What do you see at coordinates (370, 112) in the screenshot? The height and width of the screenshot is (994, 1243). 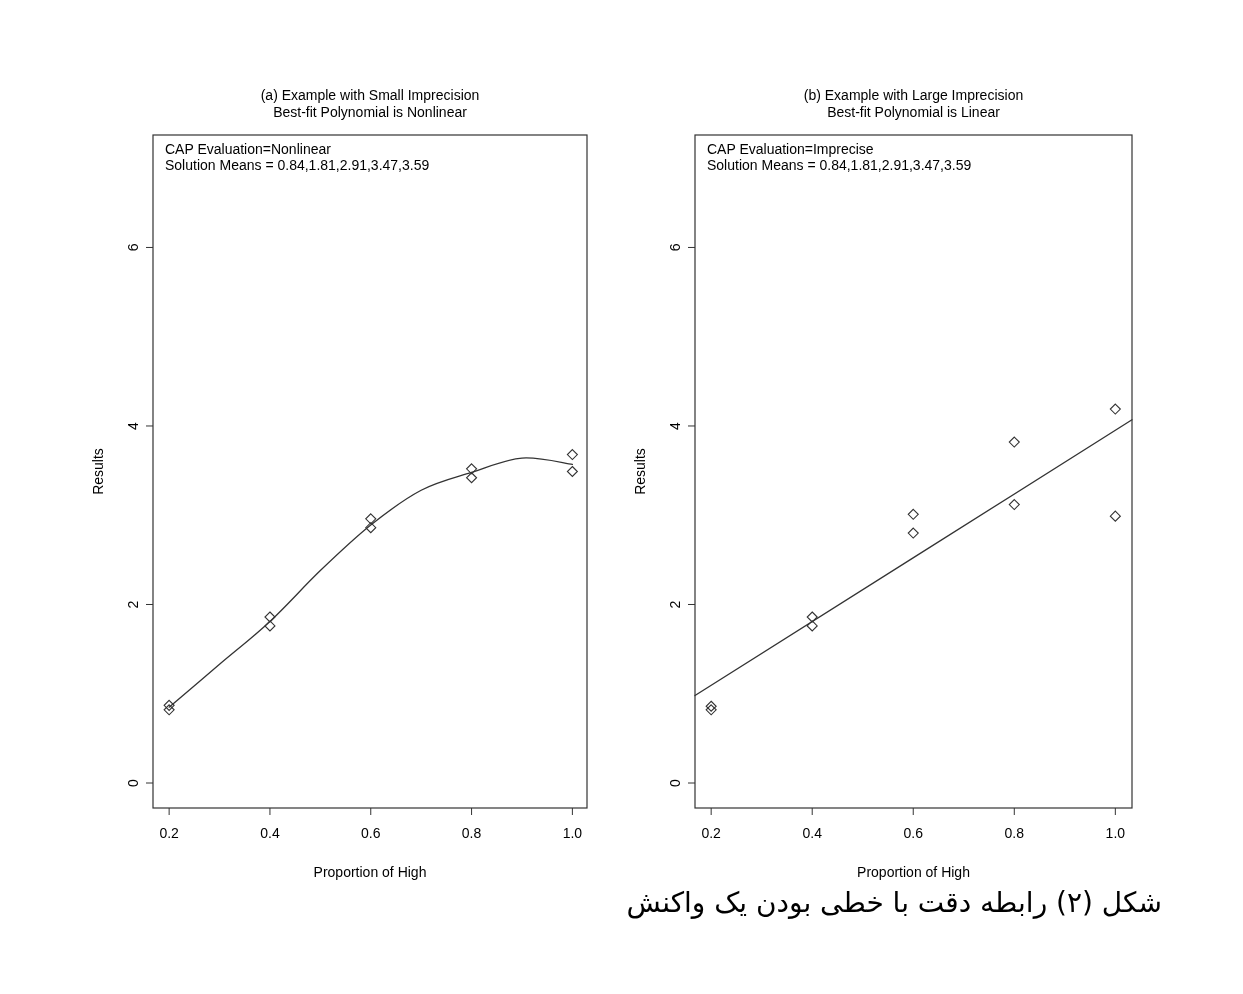 I see `chart-subtitle: Best-fit Polynomial is Nonlinear` at bounding box center [370, 112].